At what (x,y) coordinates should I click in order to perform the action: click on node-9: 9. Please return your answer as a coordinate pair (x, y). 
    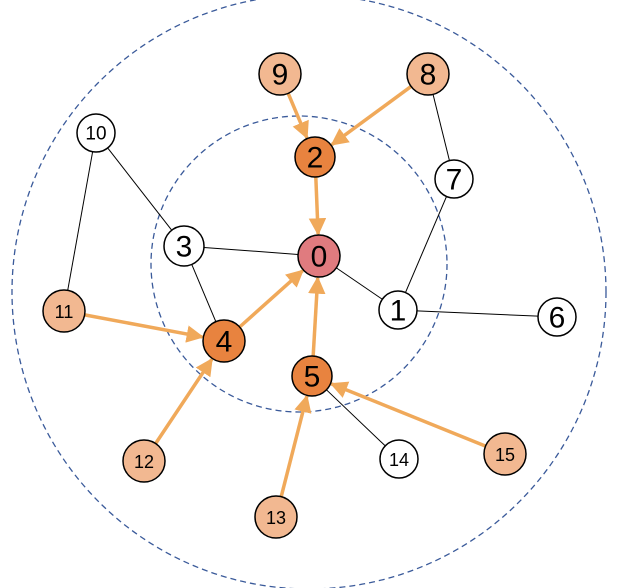
    Looking at the image, I should click on (280, 74).